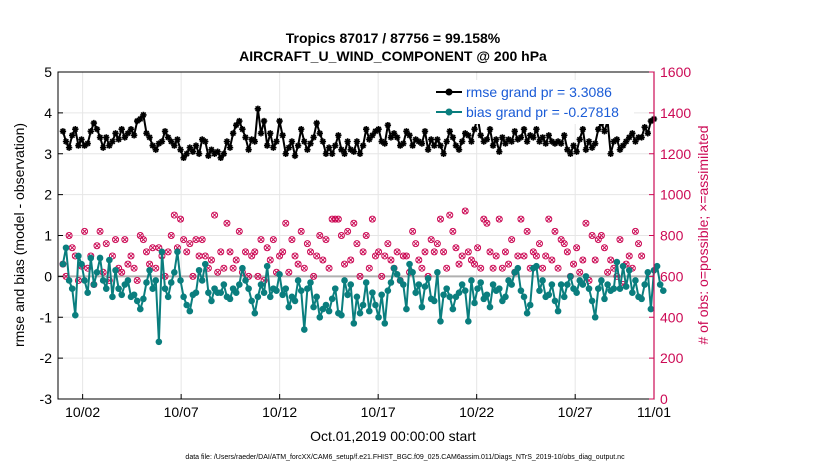  Describe the element at coordinates (575, 412) in the screenshot. I see `x-tick-label: 10/27` at that location.